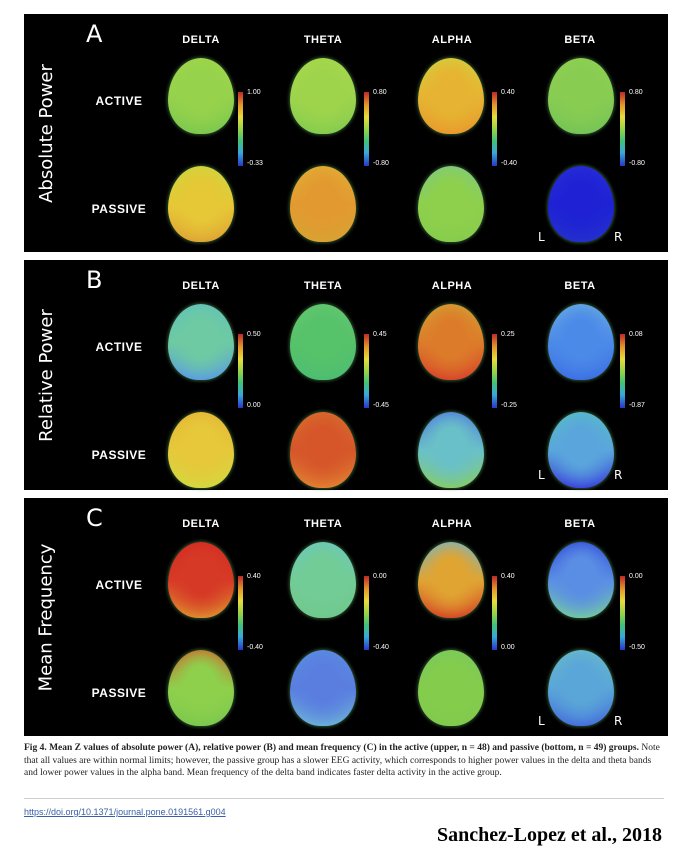  Describe the element at coordinates (254, 334) in the screenshot. I see `colorbar-max-label: 0.50` at that location.